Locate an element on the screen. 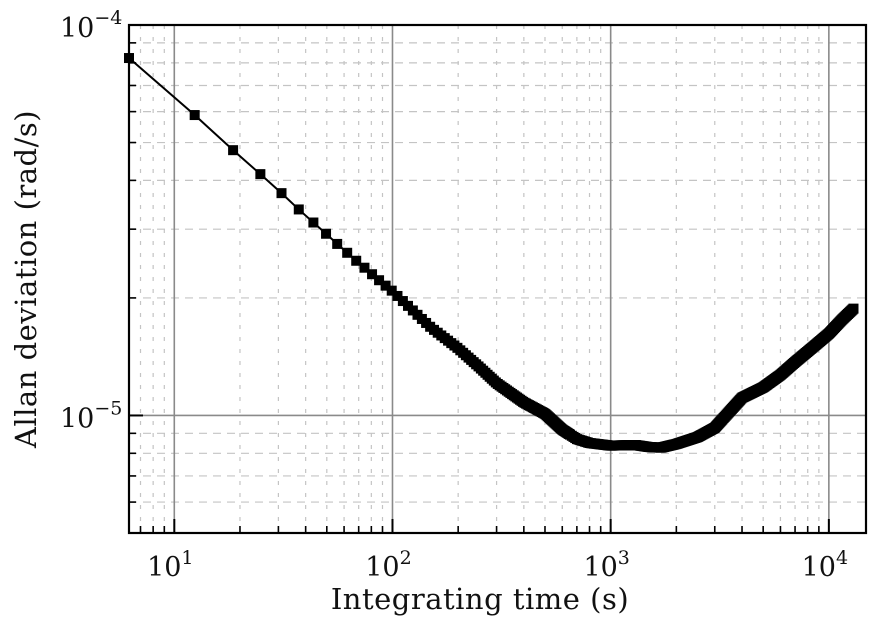 The height and width of the screenshot is (625, 876). x-tick-label: 10² is located at coordinates (388, 565).